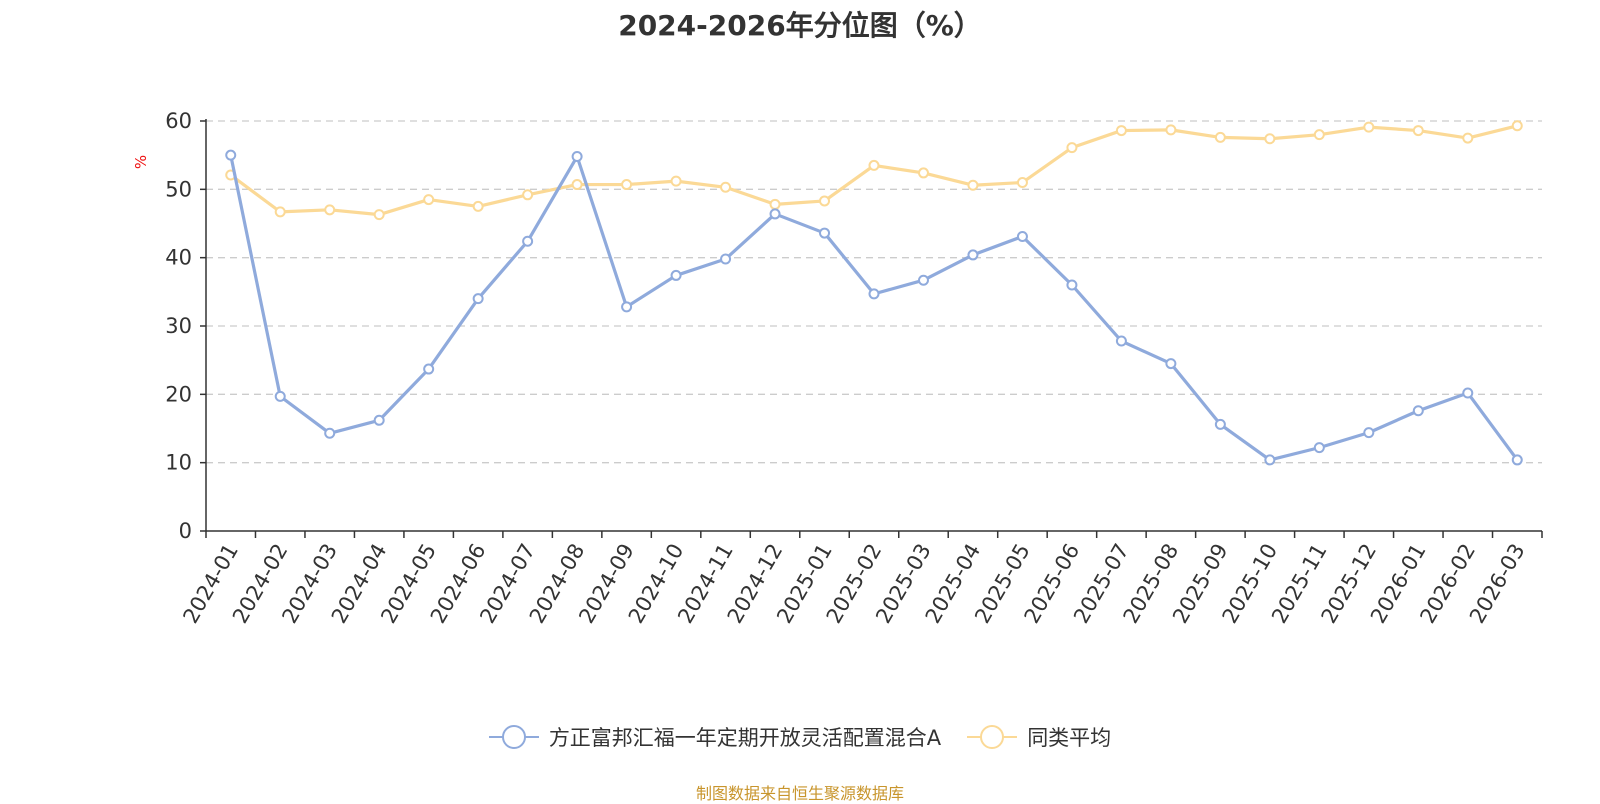  What do you see at coordinates (745, 738) in the screenshot?
I see `legend-label-fund: 方正富邦汇福一年定期开放灵活配置混合A` at bounding box center [745, 738].